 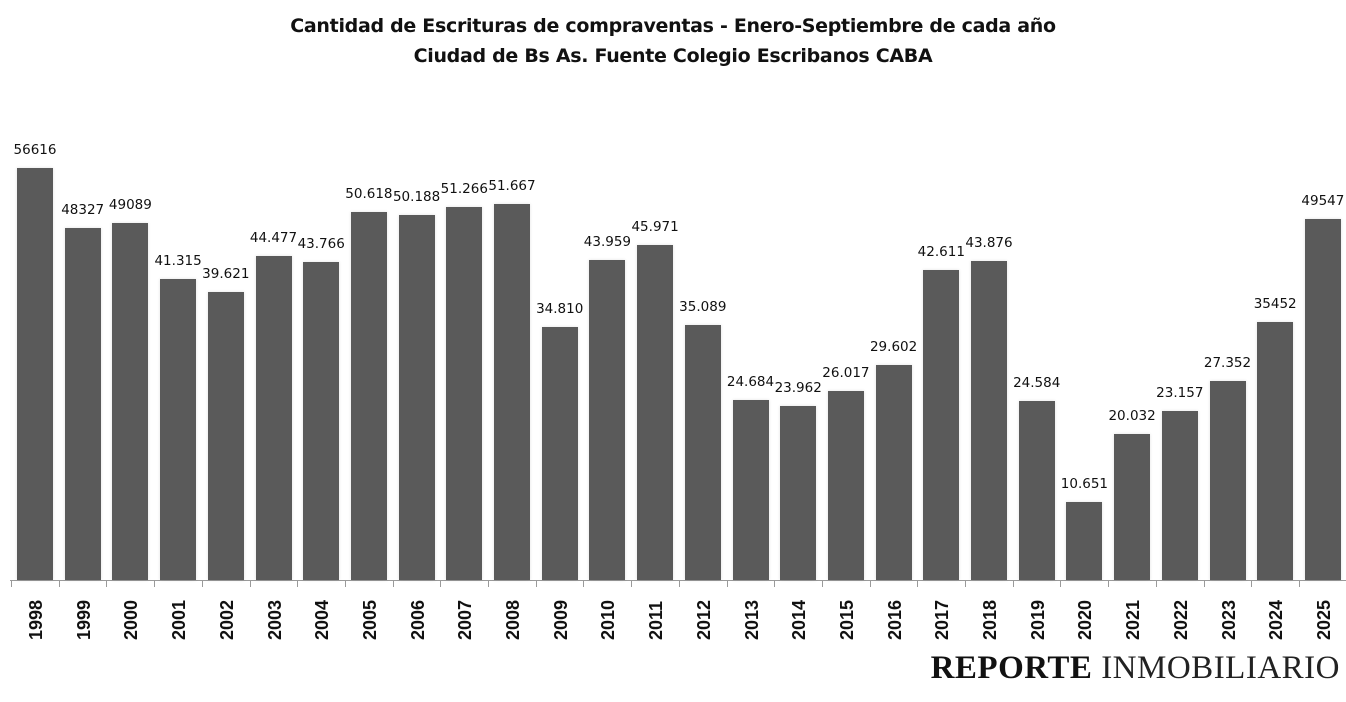 I want to click on x-tick-label: 2010, so click(x=607, y=615).